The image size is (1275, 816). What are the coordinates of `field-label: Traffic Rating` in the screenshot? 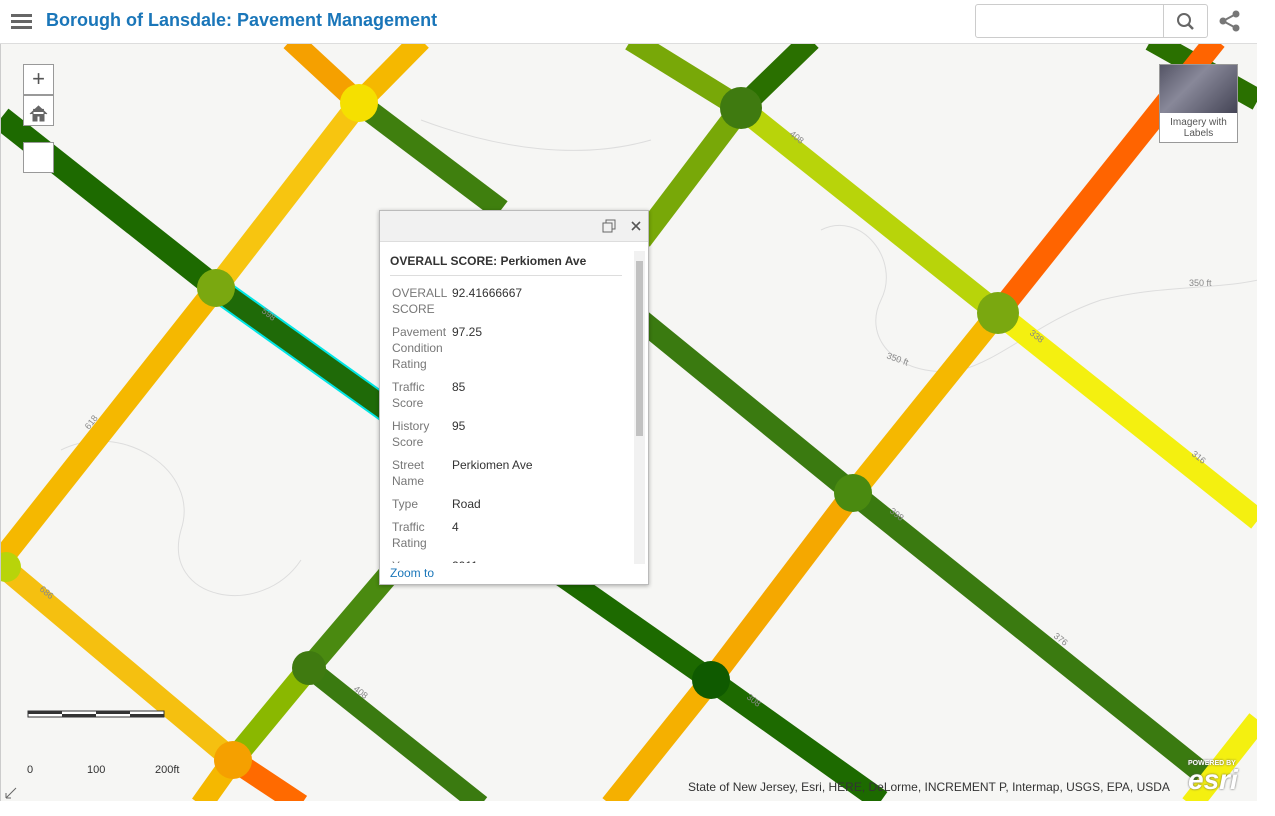 It's located at (409, 535).